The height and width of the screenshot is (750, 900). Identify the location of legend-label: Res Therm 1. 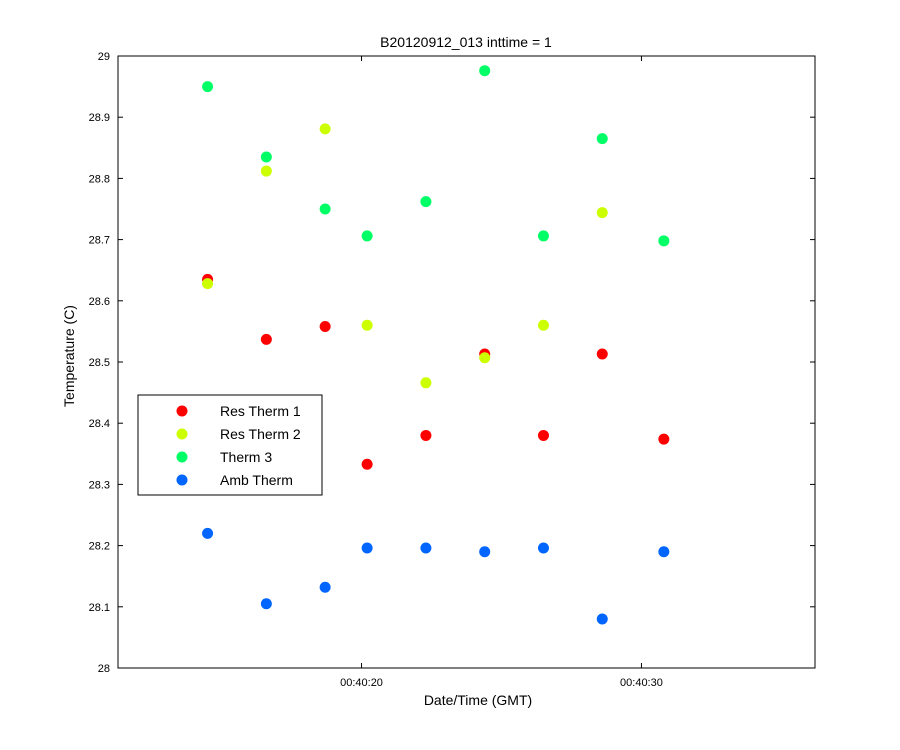
(260, 411).